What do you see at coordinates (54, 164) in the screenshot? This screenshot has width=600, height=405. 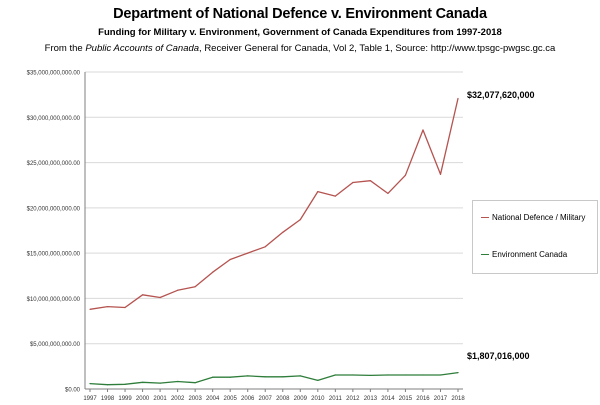 I see `y-tick-label: $25,000,000,000.00` at bounding box center [54, 164].